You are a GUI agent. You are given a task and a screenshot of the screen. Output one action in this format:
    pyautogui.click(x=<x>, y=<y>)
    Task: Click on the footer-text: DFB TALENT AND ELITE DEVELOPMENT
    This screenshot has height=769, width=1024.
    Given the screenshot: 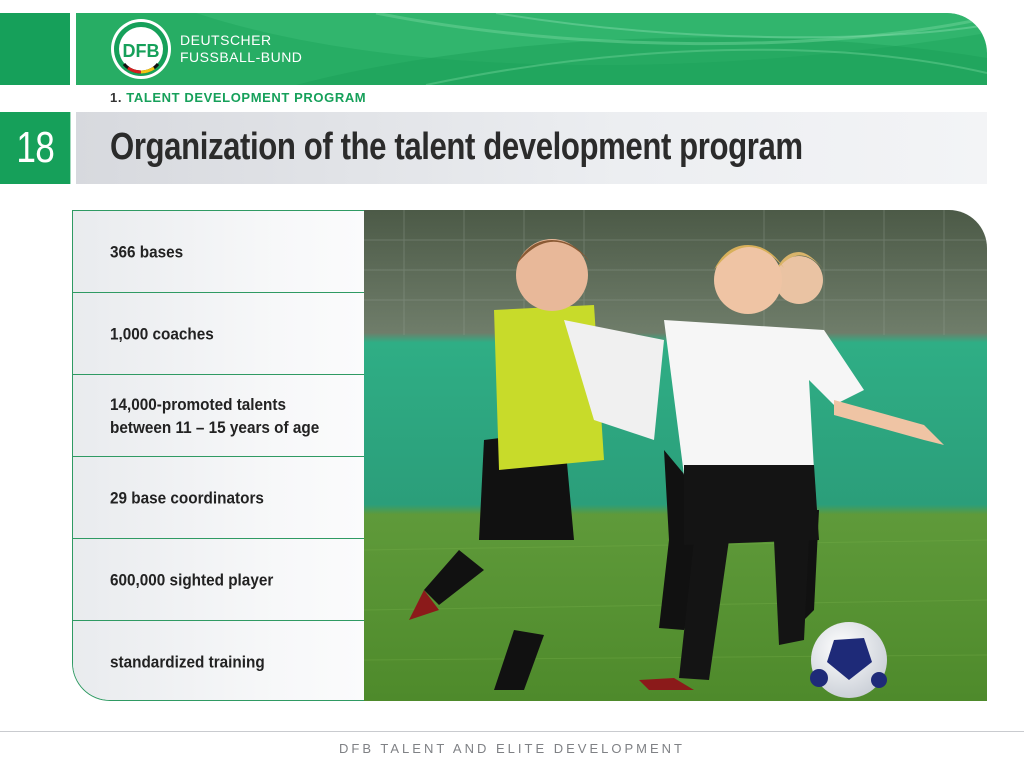 What is the action you would take?
    pyautogui.click(x=512, y=748)
    